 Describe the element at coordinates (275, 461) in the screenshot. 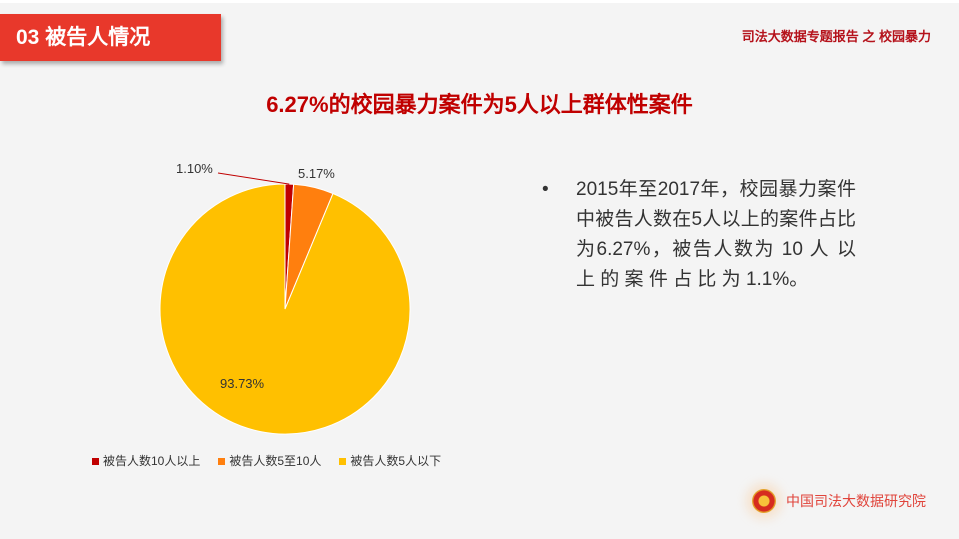

I see `legend-label: 被告人数5至10人` at that location.